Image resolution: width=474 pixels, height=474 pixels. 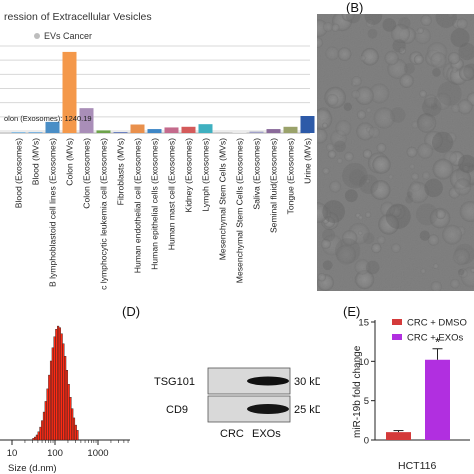 I want to click on chart-a-title: ression of Extracellular Vesicles, so click(x=78, y=17).